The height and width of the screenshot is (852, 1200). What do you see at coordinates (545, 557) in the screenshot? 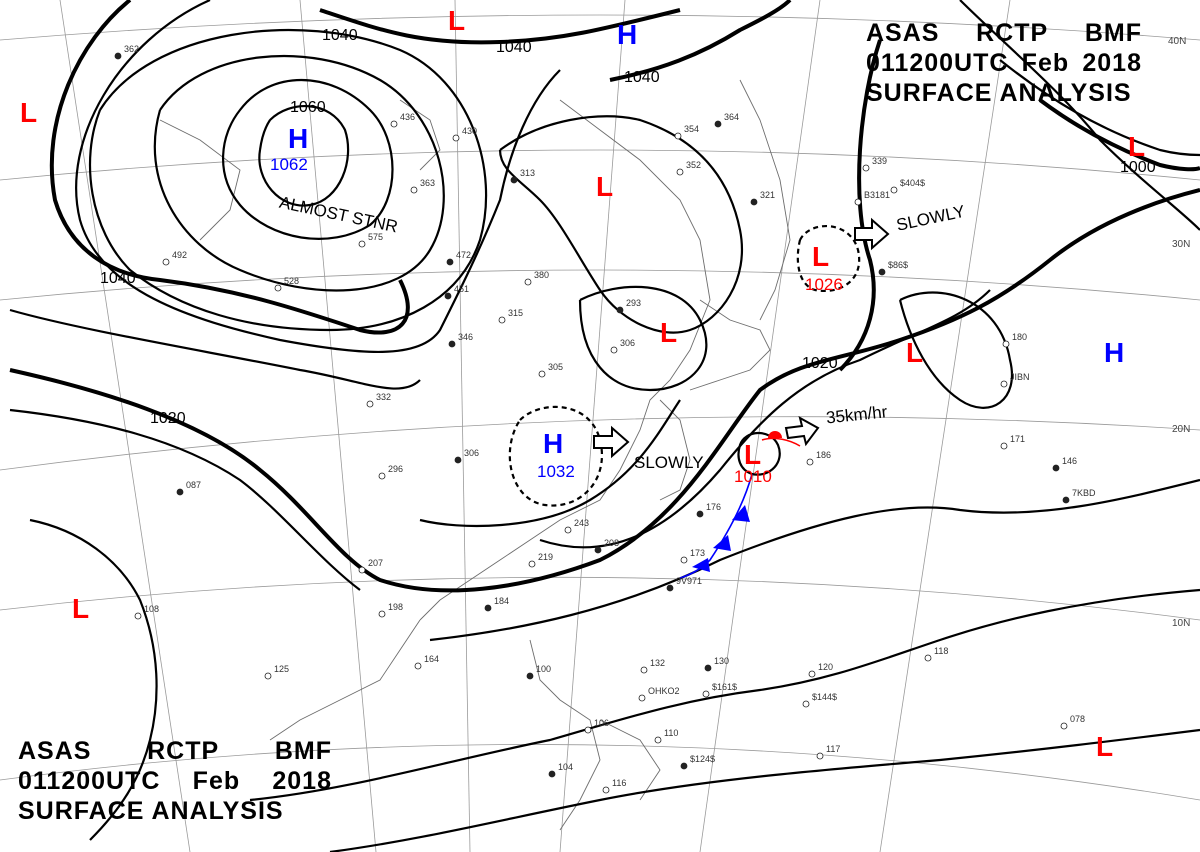
I see `station-label: 219` at bounding box center [545, 557].